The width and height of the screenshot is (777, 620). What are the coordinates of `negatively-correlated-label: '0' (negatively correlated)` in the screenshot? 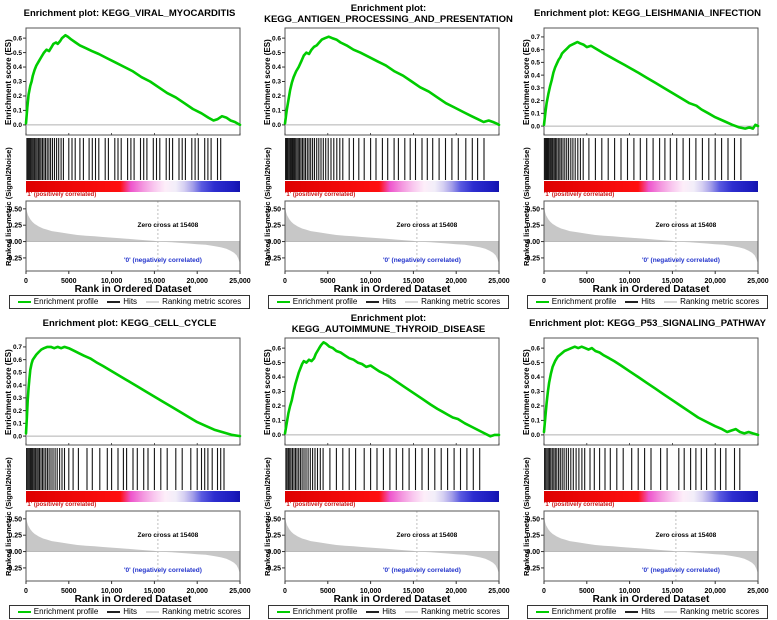 It's located at (422, 570).